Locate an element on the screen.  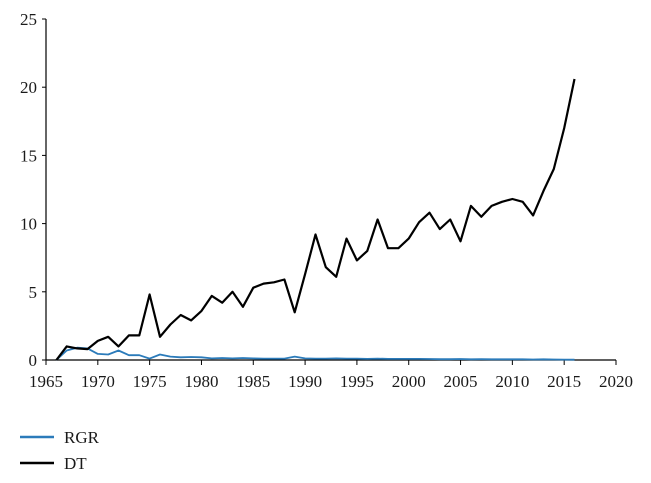
x-tick-label: 2010 is located at coordinates (512, 381).